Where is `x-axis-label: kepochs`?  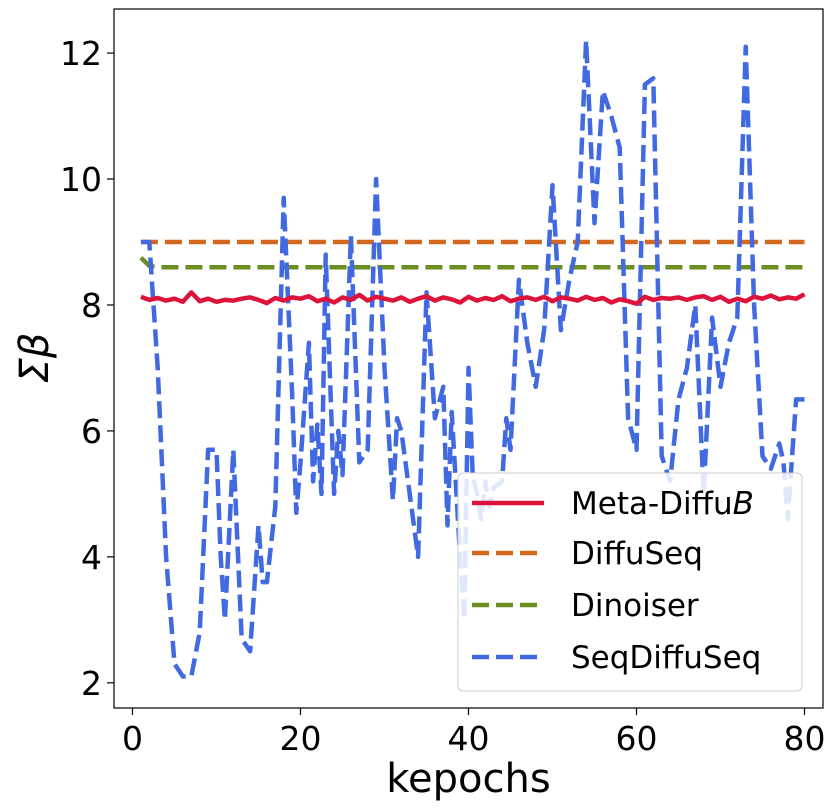 x-axis-label: kepochs is located at coordinates (468, 779).